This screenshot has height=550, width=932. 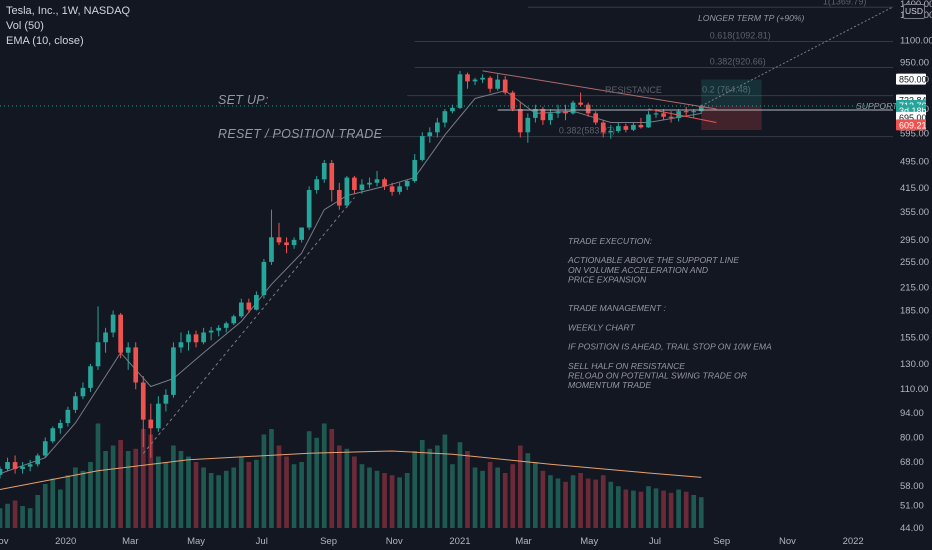 What do you see at coordinates (914, 134) in the screenshot?
I see `y-tick-label: 595.00` at bounding box center [914, 134].